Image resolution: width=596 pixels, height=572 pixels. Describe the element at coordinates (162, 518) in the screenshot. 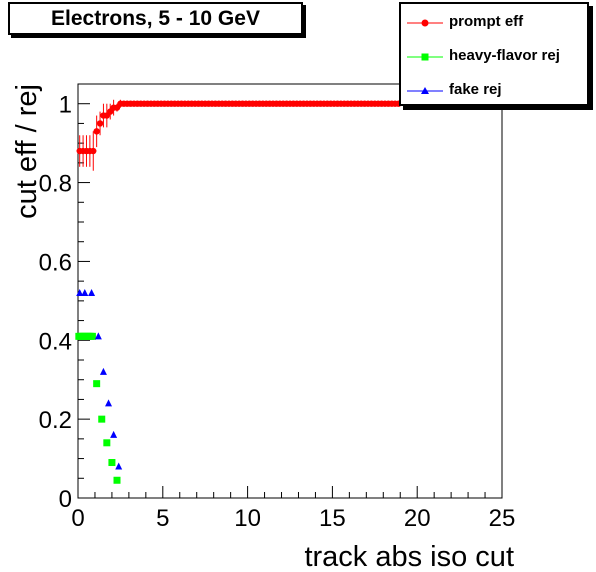

I see `x-tick-label: 5` at that location.